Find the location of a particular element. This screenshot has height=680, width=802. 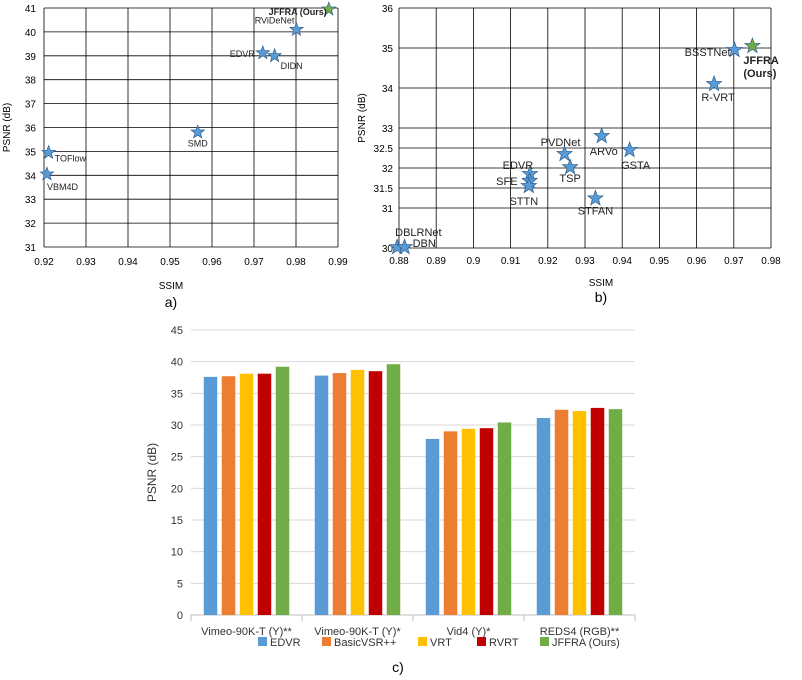

b-point-label: DBLRNet is located at coordinates (418, 233).